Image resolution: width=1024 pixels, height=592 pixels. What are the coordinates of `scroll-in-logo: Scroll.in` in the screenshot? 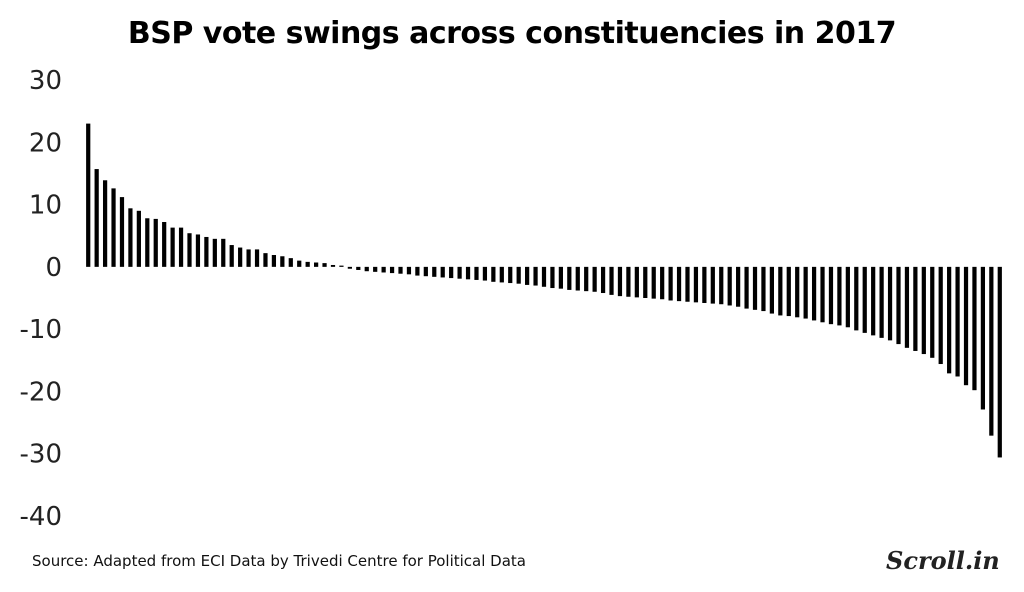 It's located at (943, 560).